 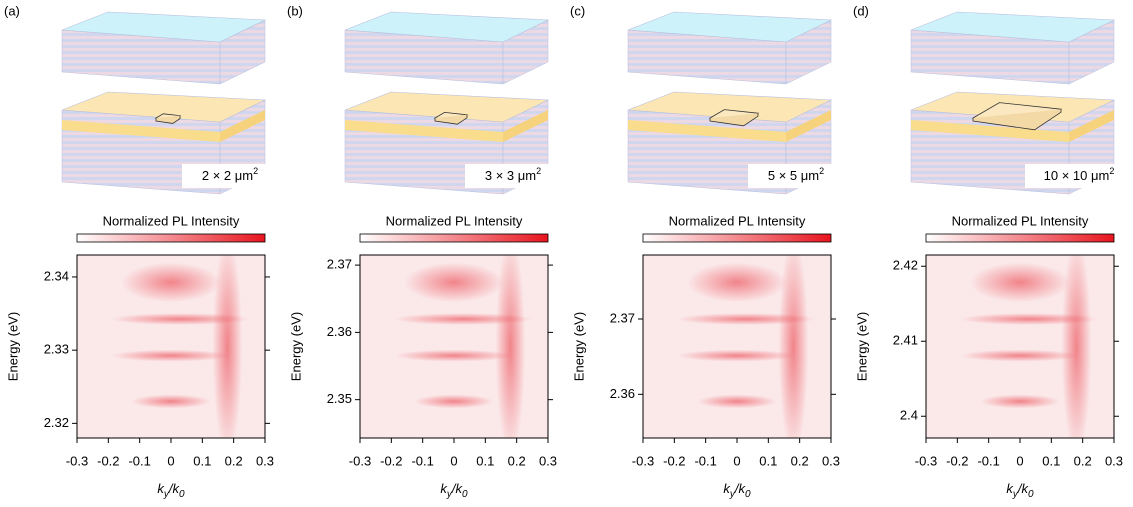 What do you see at coordinates (56, 275) in the screenshot?
I see `y-tick-label: 2.34` at bounding box center [56, 275].